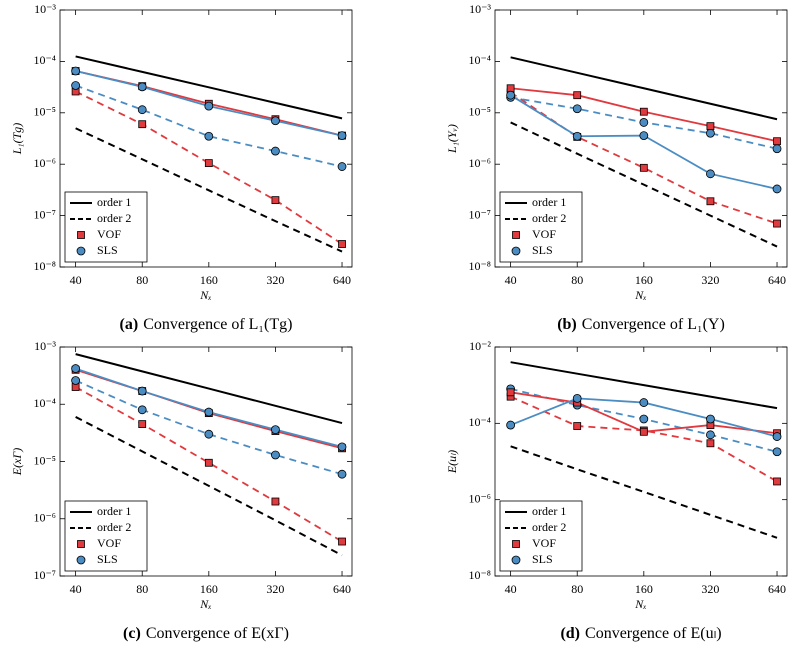 Image resolution: width=793 pixels, height=658 pixels. I want to click on y-axis-label: L₁(Tg), so click(17, 139).